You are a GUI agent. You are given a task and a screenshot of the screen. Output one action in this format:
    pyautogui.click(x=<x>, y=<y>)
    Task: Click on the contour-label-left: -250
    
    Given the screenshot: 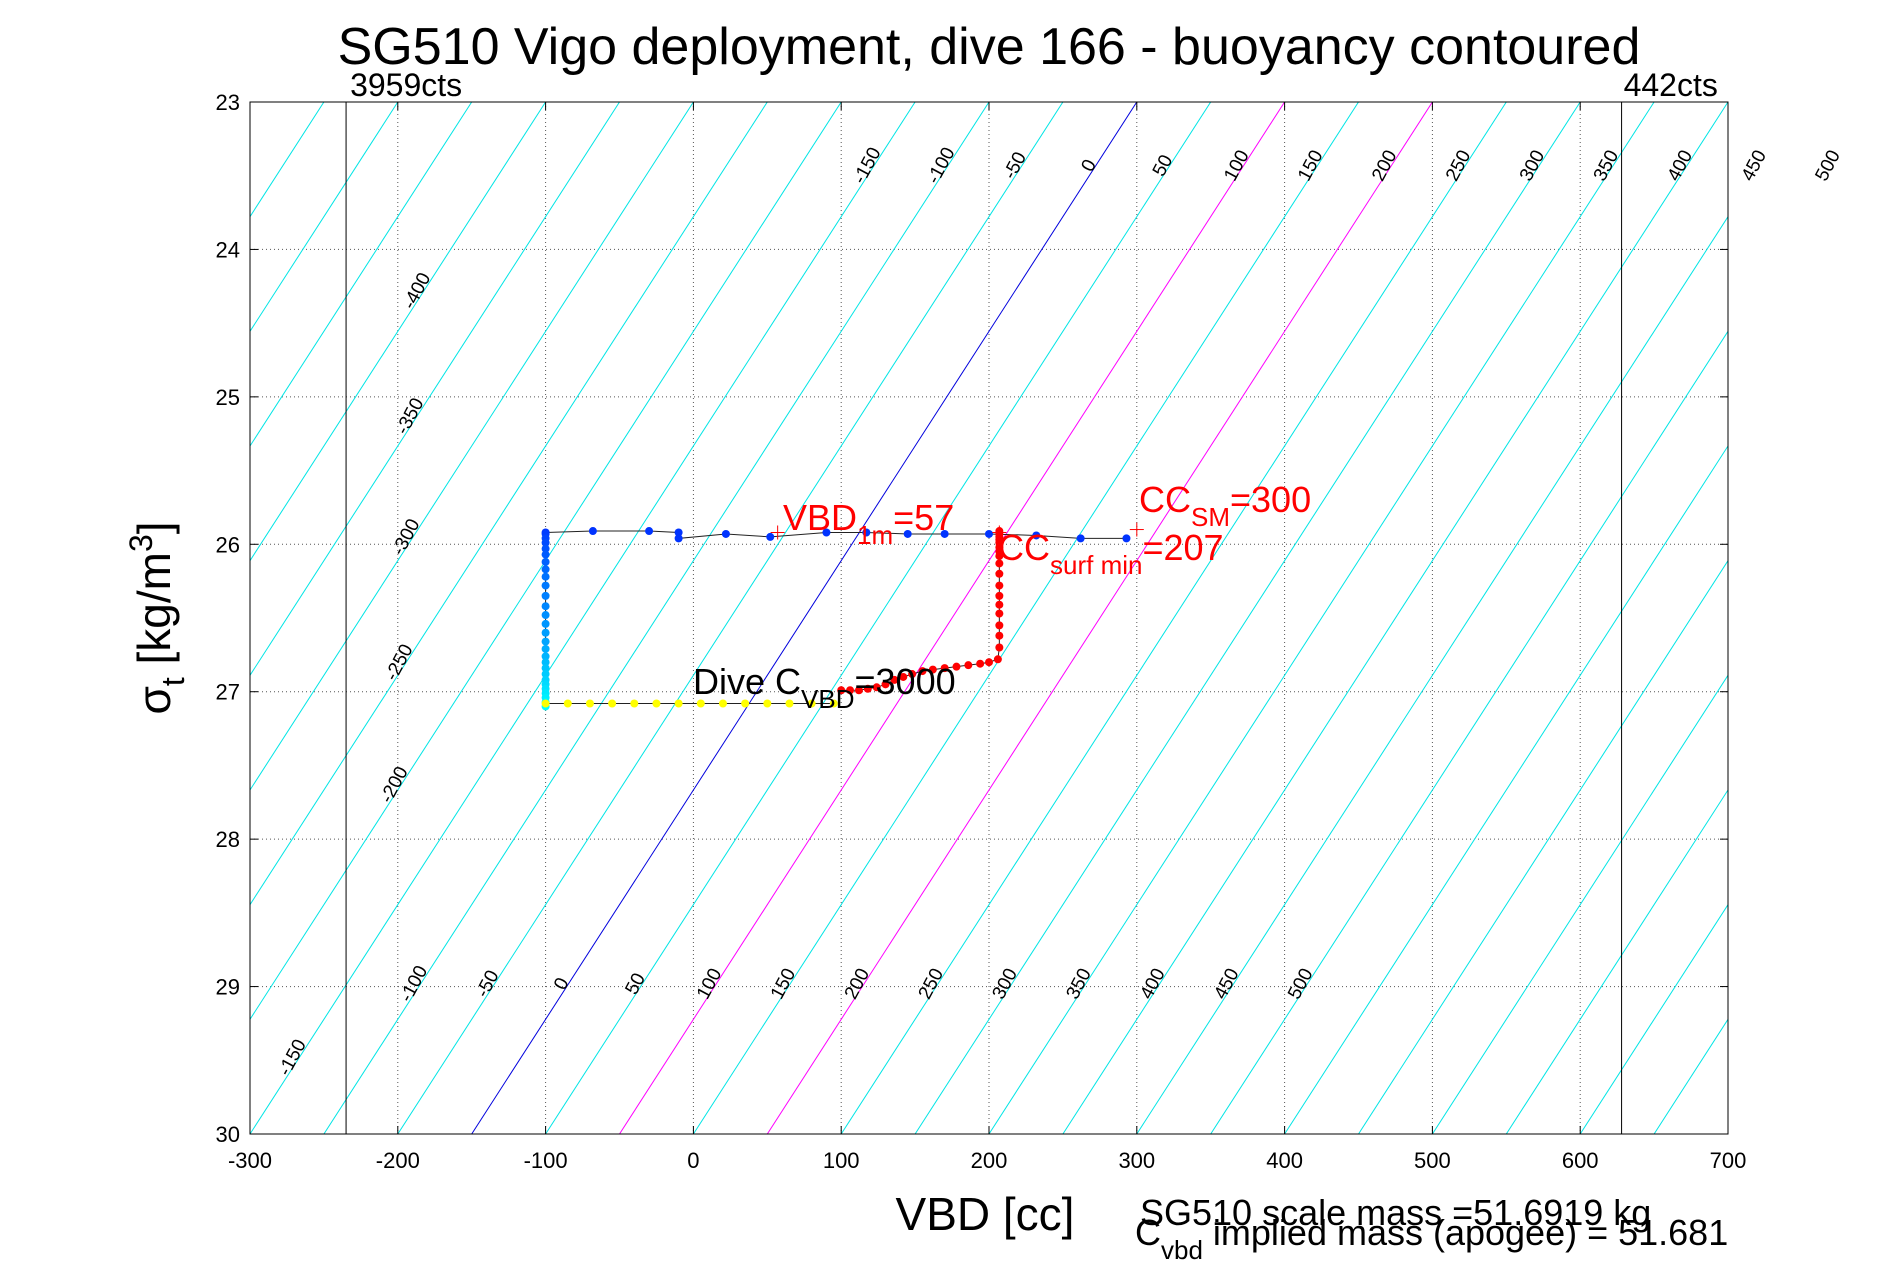 What is the action you would take?
    pyautogui.click(x=399, y=662)
    